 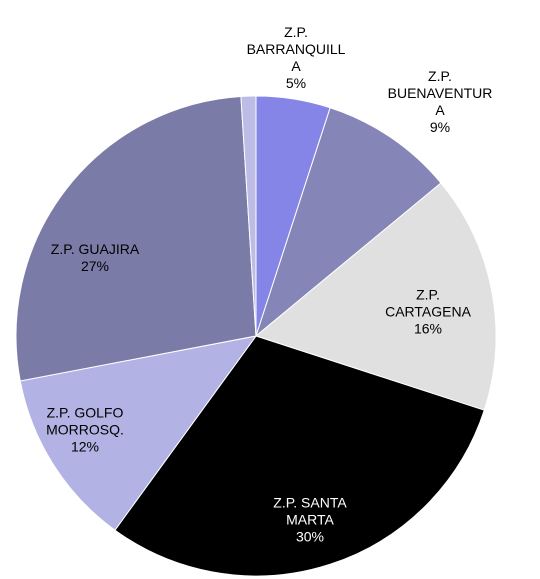 What do you see at coordinates (85, 446) in the screenshot?
I see `value-label: 12%` at bounding box center [85, 446].